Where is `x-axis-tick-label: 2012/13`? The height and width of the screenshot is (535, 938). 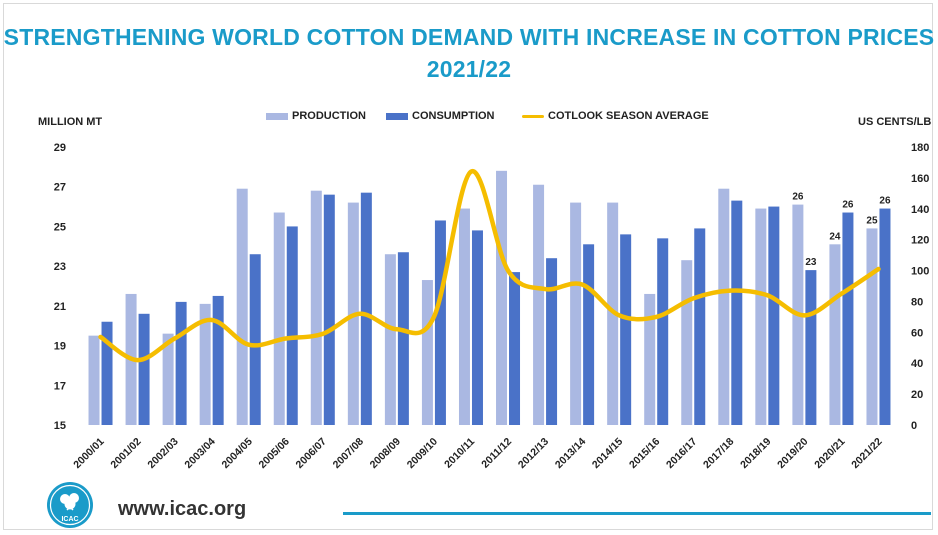
x-axis-tick-label: 2012/13 is located at coordinates (533, 453).